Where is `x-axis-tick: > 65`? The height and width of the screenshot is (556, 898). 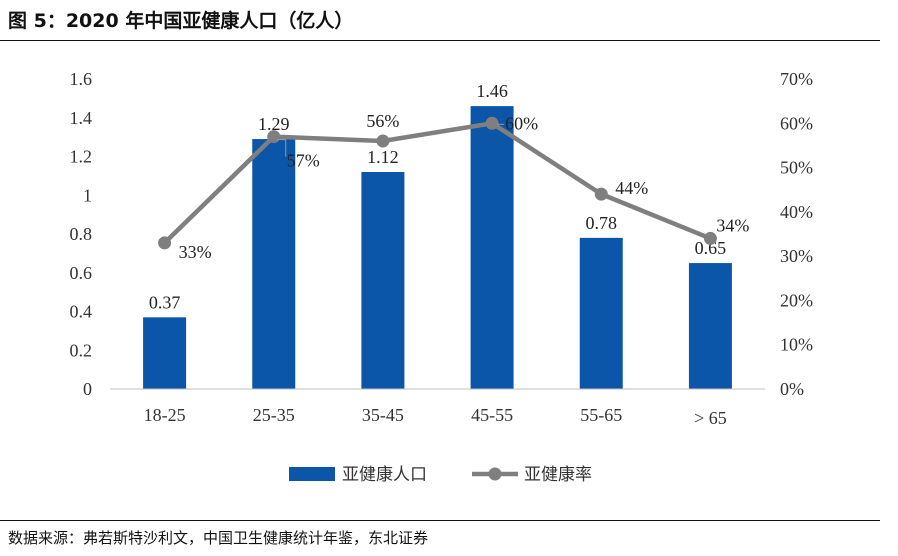 x-axis-tick: > 65 is located at coordinates (710, 418).